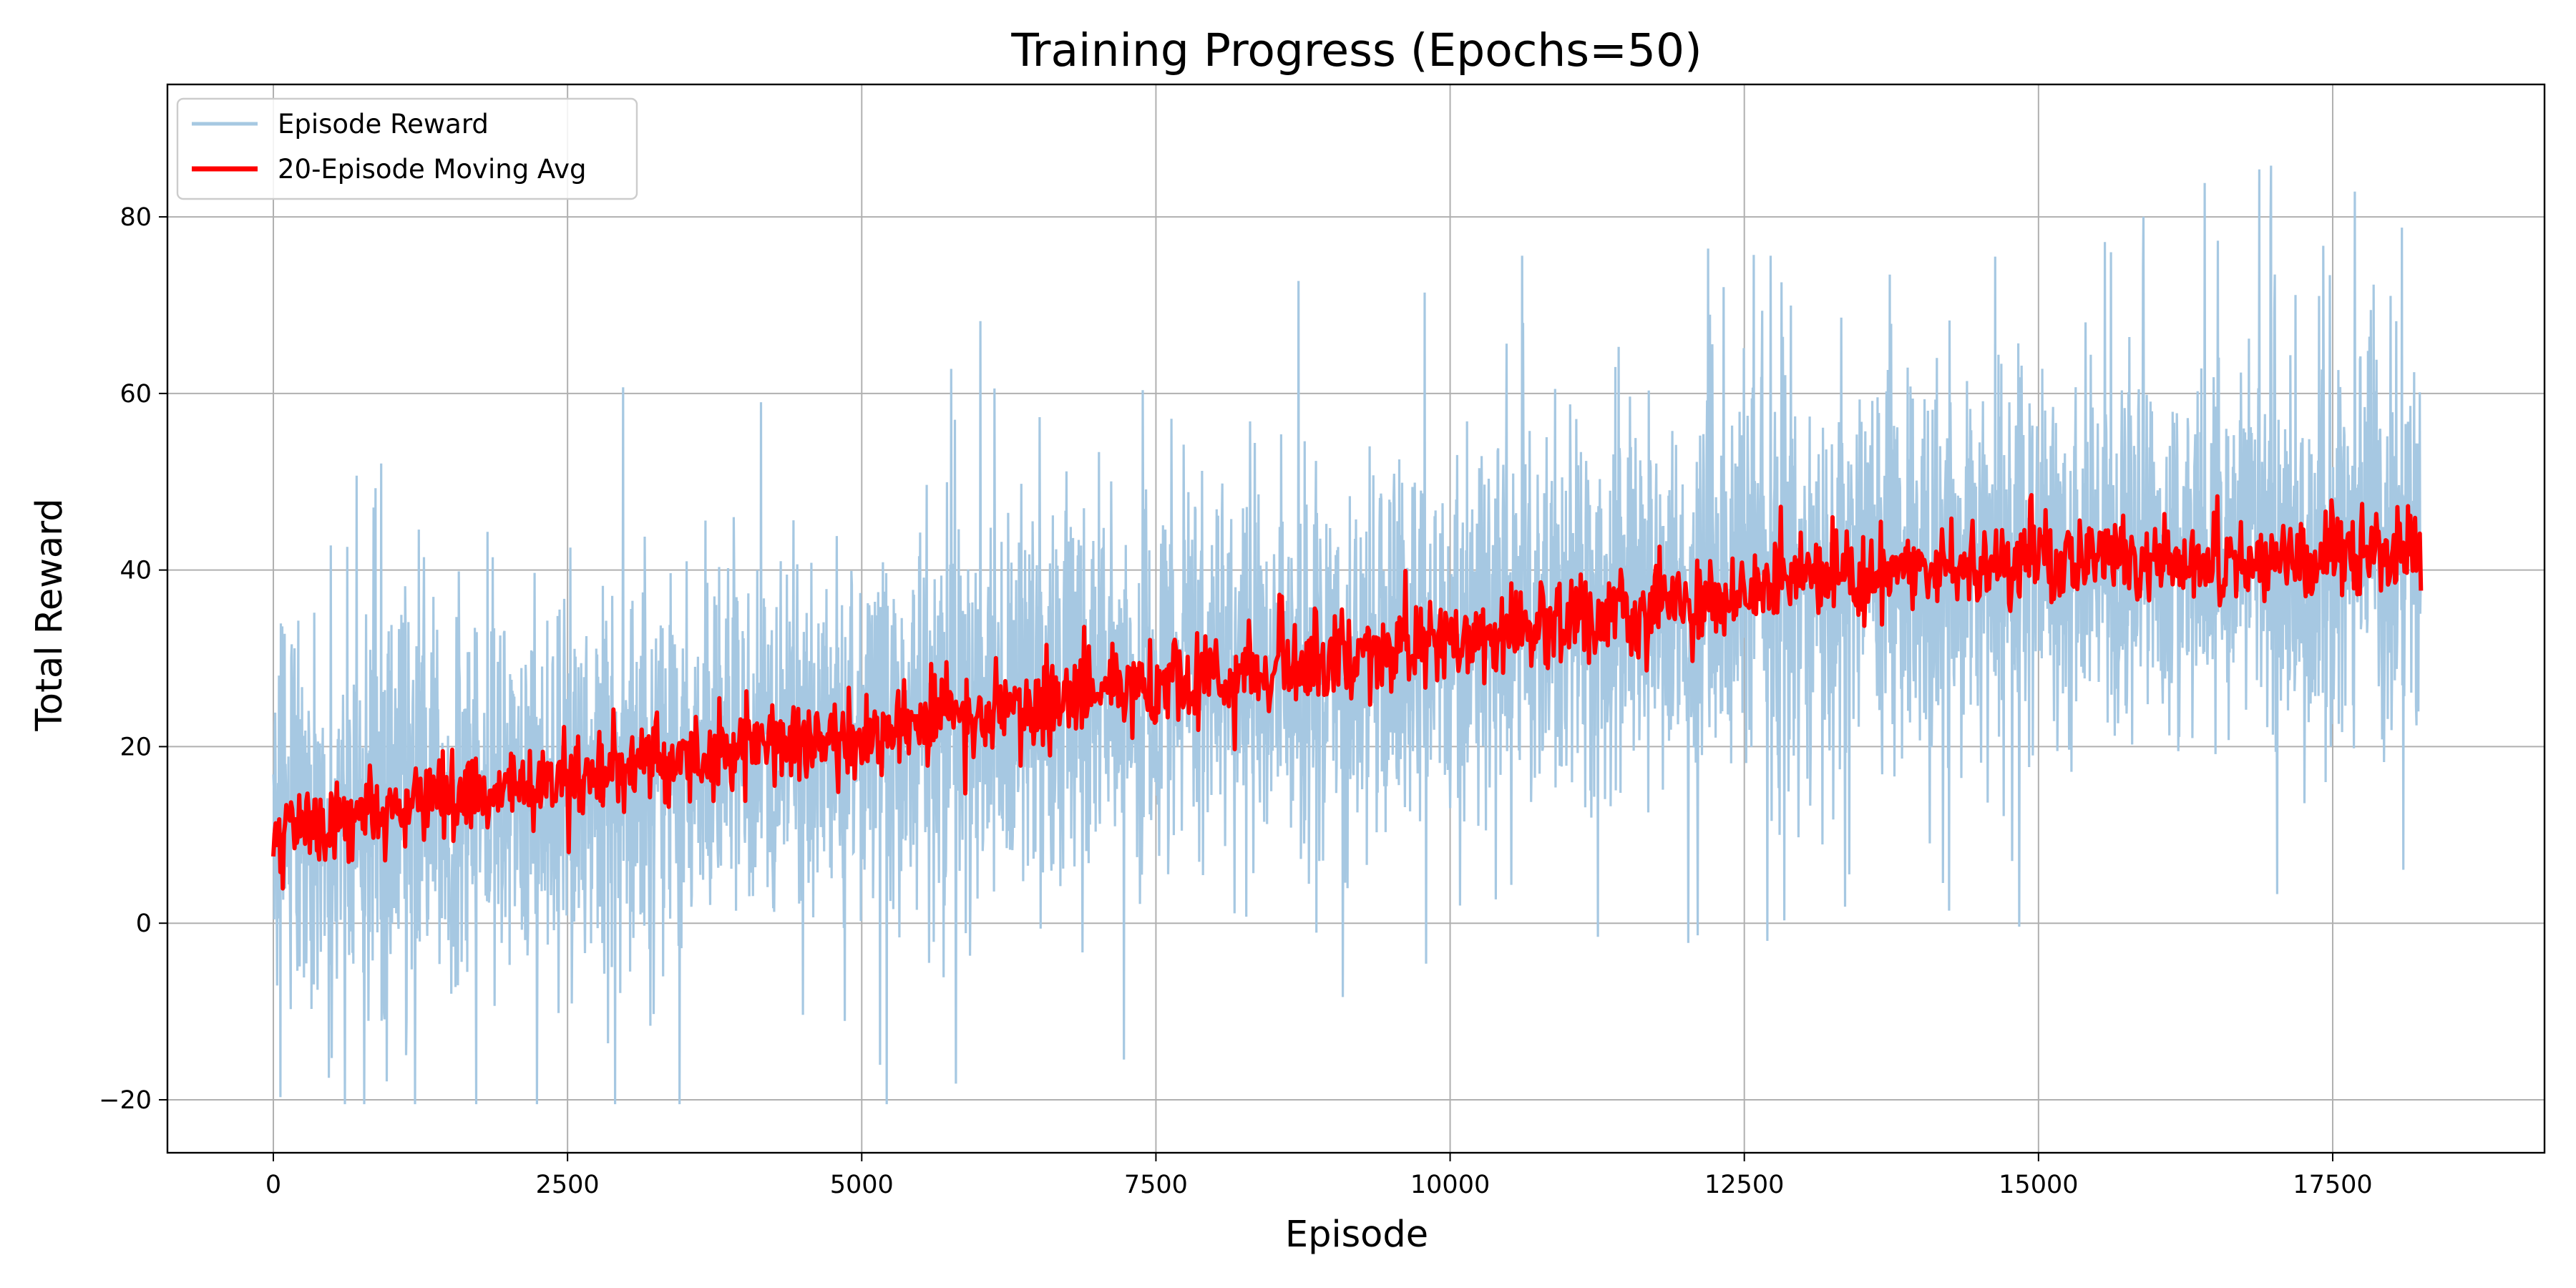 The height and width of the screenshot is (1288, 2576). I want to click on x-tick-label: 7500, so click(1156, 1185).